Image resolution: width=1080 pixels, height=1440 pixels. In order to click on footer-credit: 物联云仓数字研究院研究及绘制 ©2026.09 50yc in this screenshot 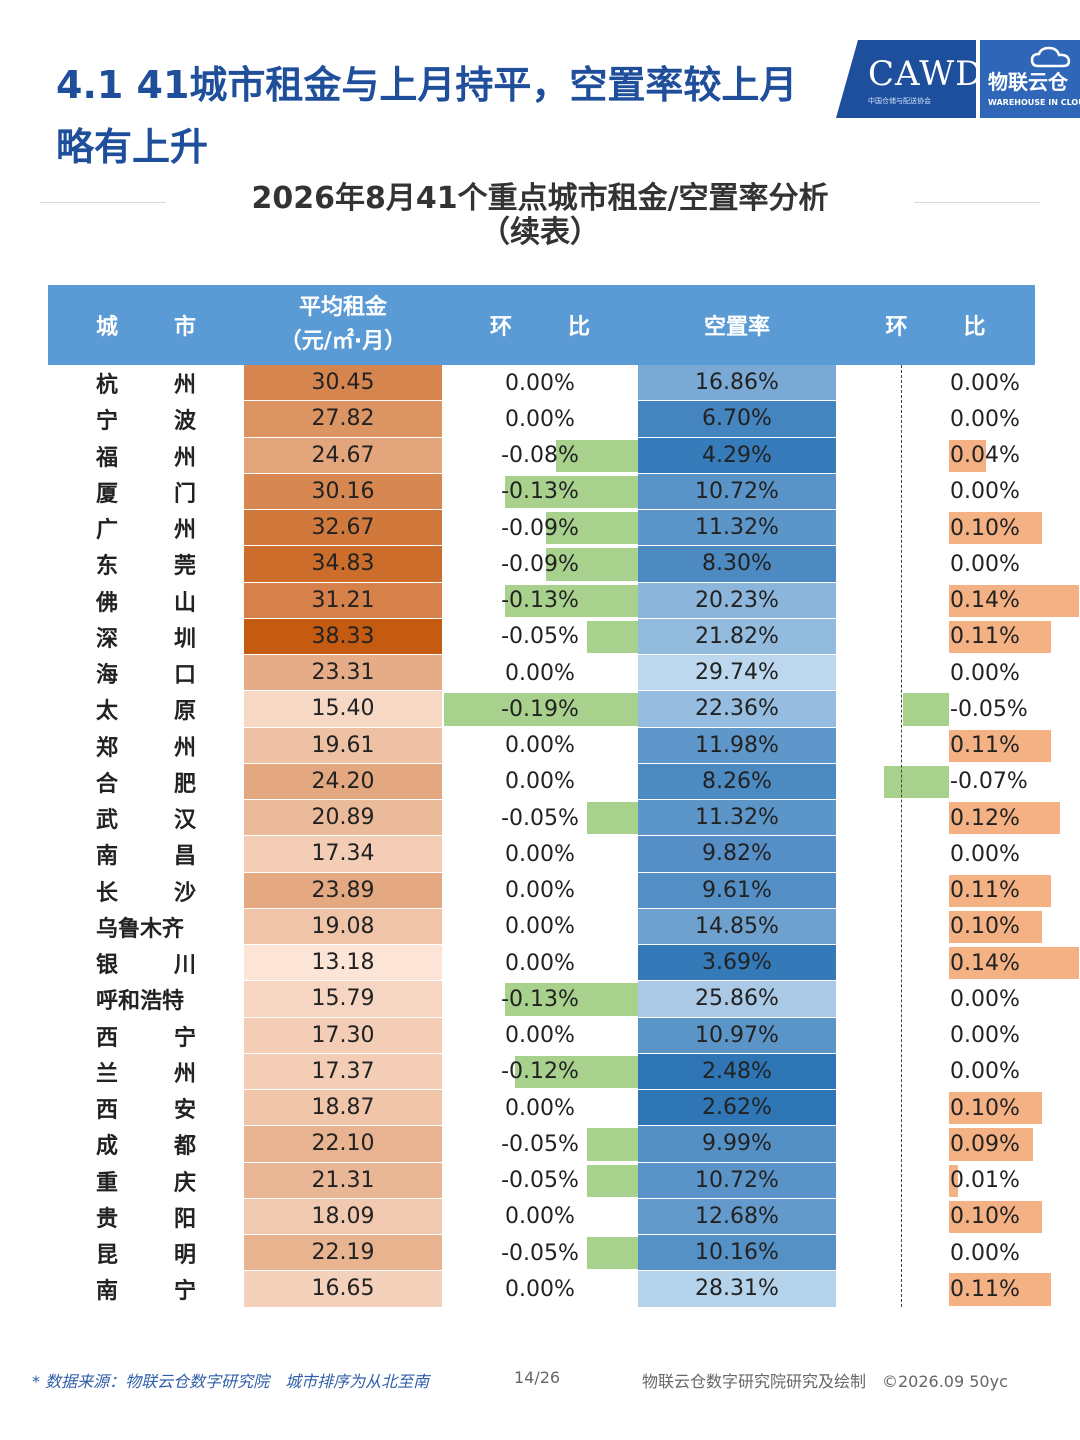, I will do `click(825, 1381)`.